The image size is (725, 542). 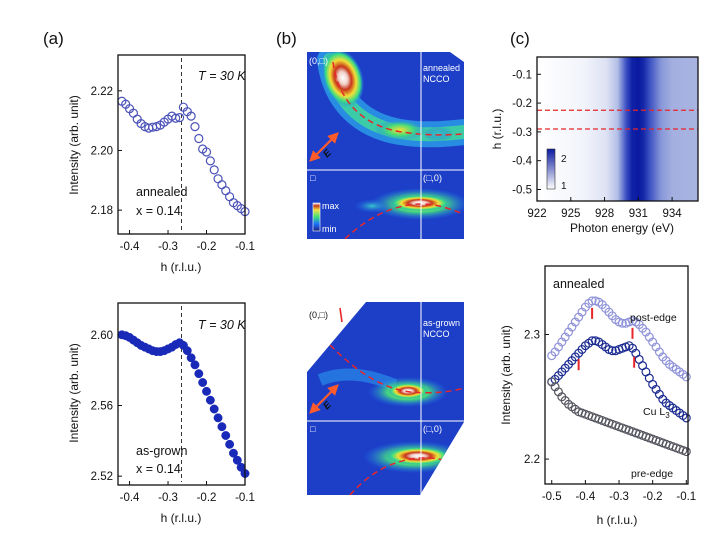 I want to click on a_bottom-xtick-label-2: -0.2, so click(x=207, y=498).